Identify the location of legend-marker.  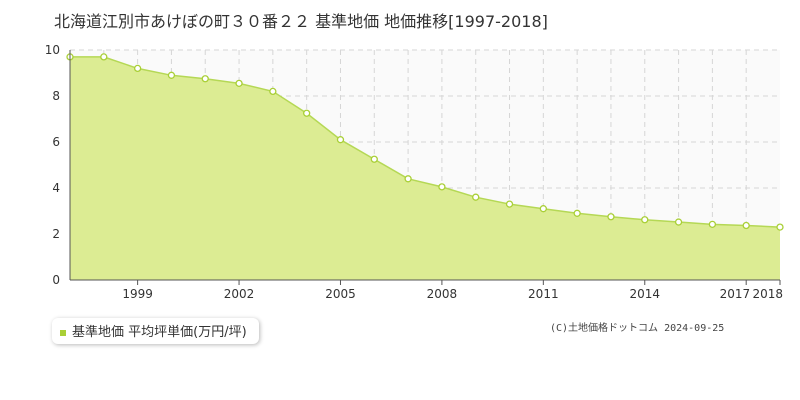
(63, 332).